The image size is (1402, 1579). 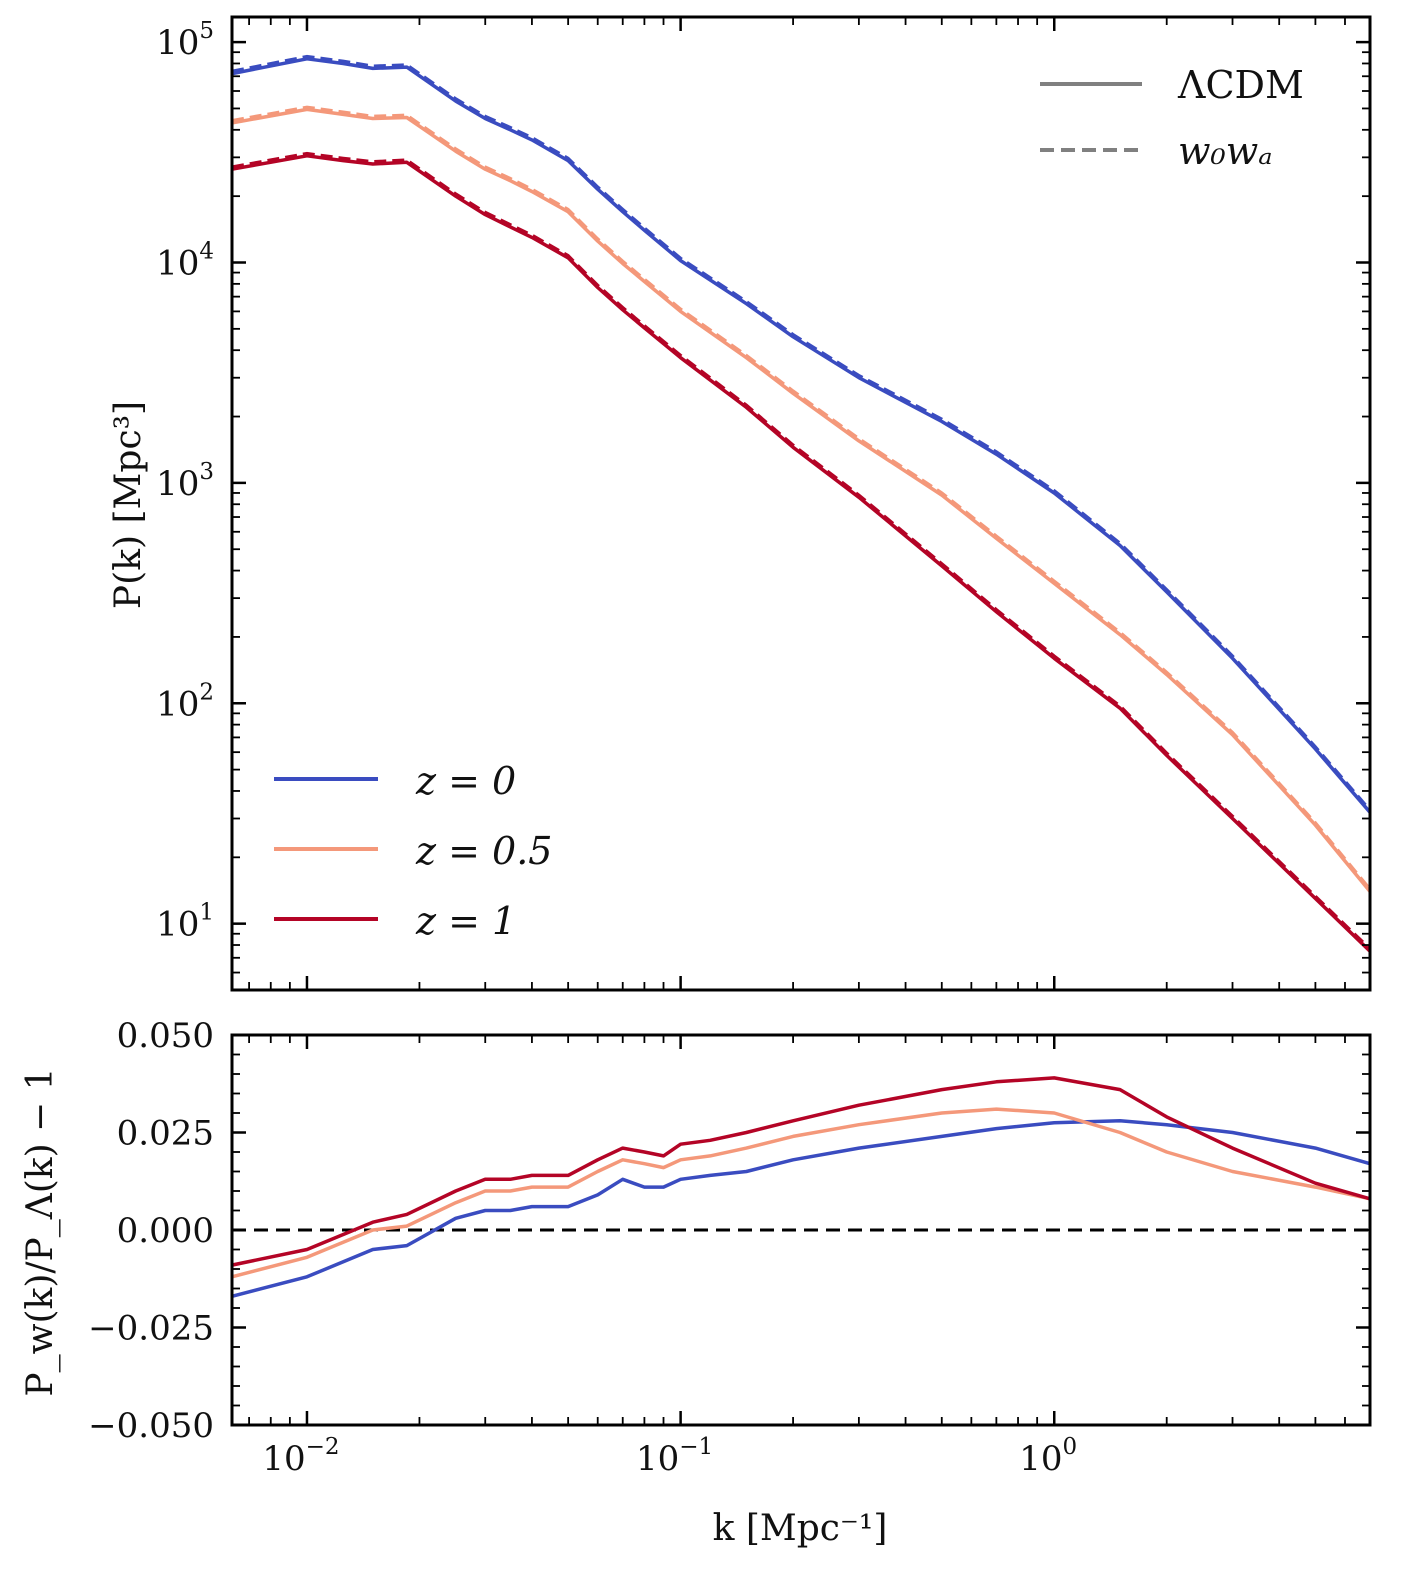 What do you see at coordinates (206, 472) in the screenshot?
I see `top-ytick-exp: 3` at bounding box center [206, 472].